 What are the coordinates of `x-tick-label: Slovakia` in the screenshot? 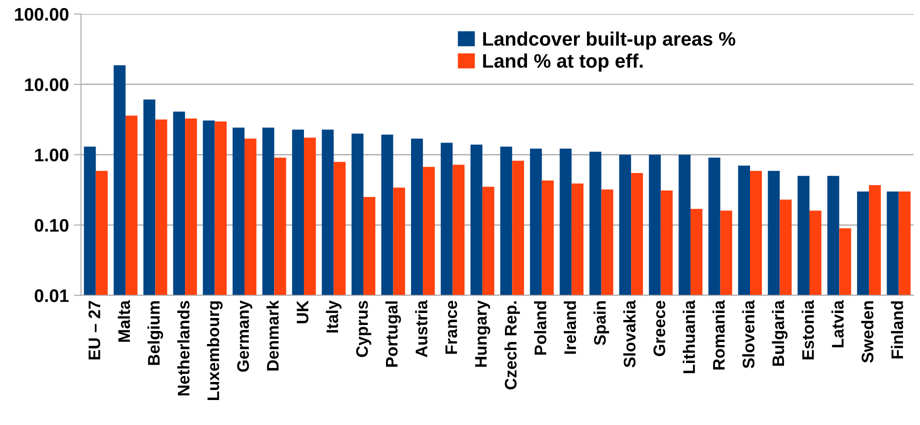 It's located at (629, 334).